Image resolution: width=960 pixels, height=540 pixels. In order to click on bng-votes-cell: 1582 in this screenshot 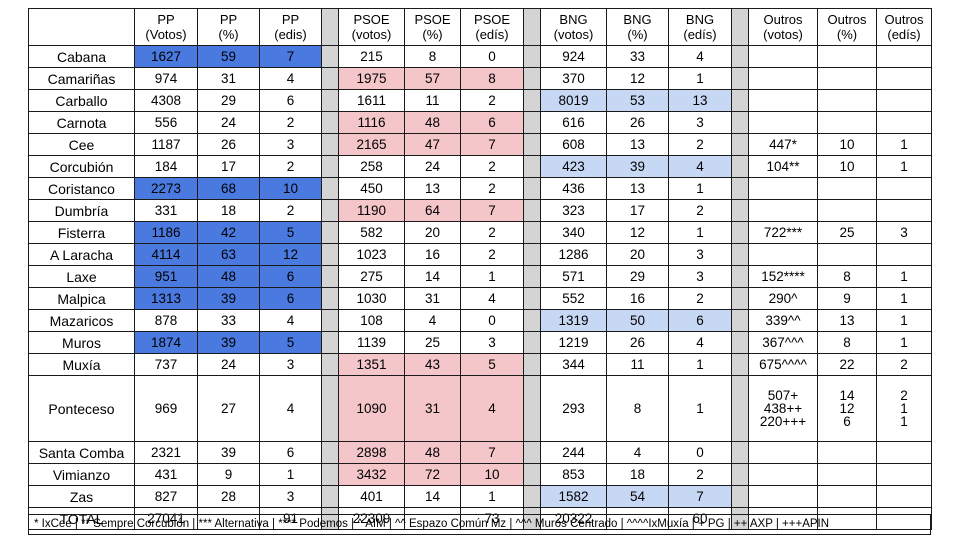, I will do `click(573, 496)`.